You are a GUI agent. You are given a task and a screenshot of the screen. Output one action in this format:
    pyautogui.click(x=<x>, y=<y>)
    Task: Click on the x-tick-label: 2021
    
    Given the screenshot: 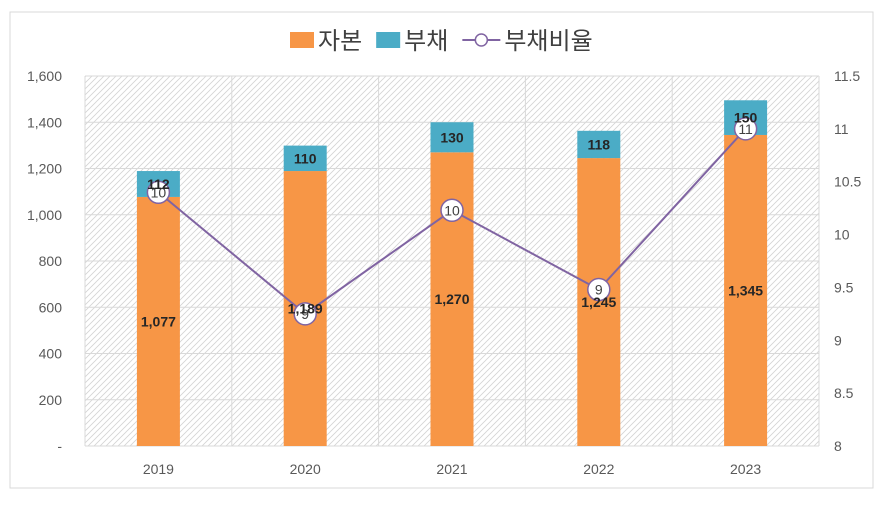 What is the action you would take?
    pyautogui.click(x=451, y=469)
    